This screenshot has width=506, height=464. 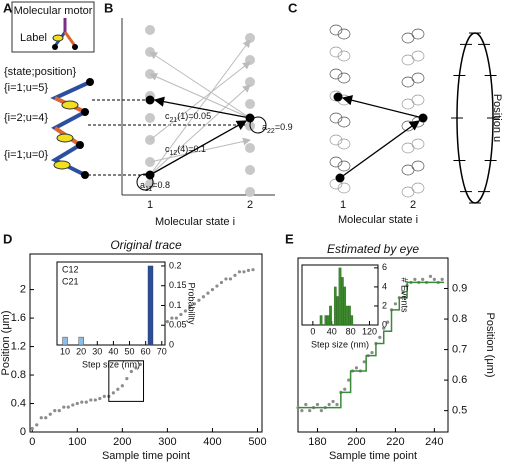 What do you see at coordinates (175, 305) in the screenshot?
I see `y-tick-label: 0.1` at bounding box center [175, 305].